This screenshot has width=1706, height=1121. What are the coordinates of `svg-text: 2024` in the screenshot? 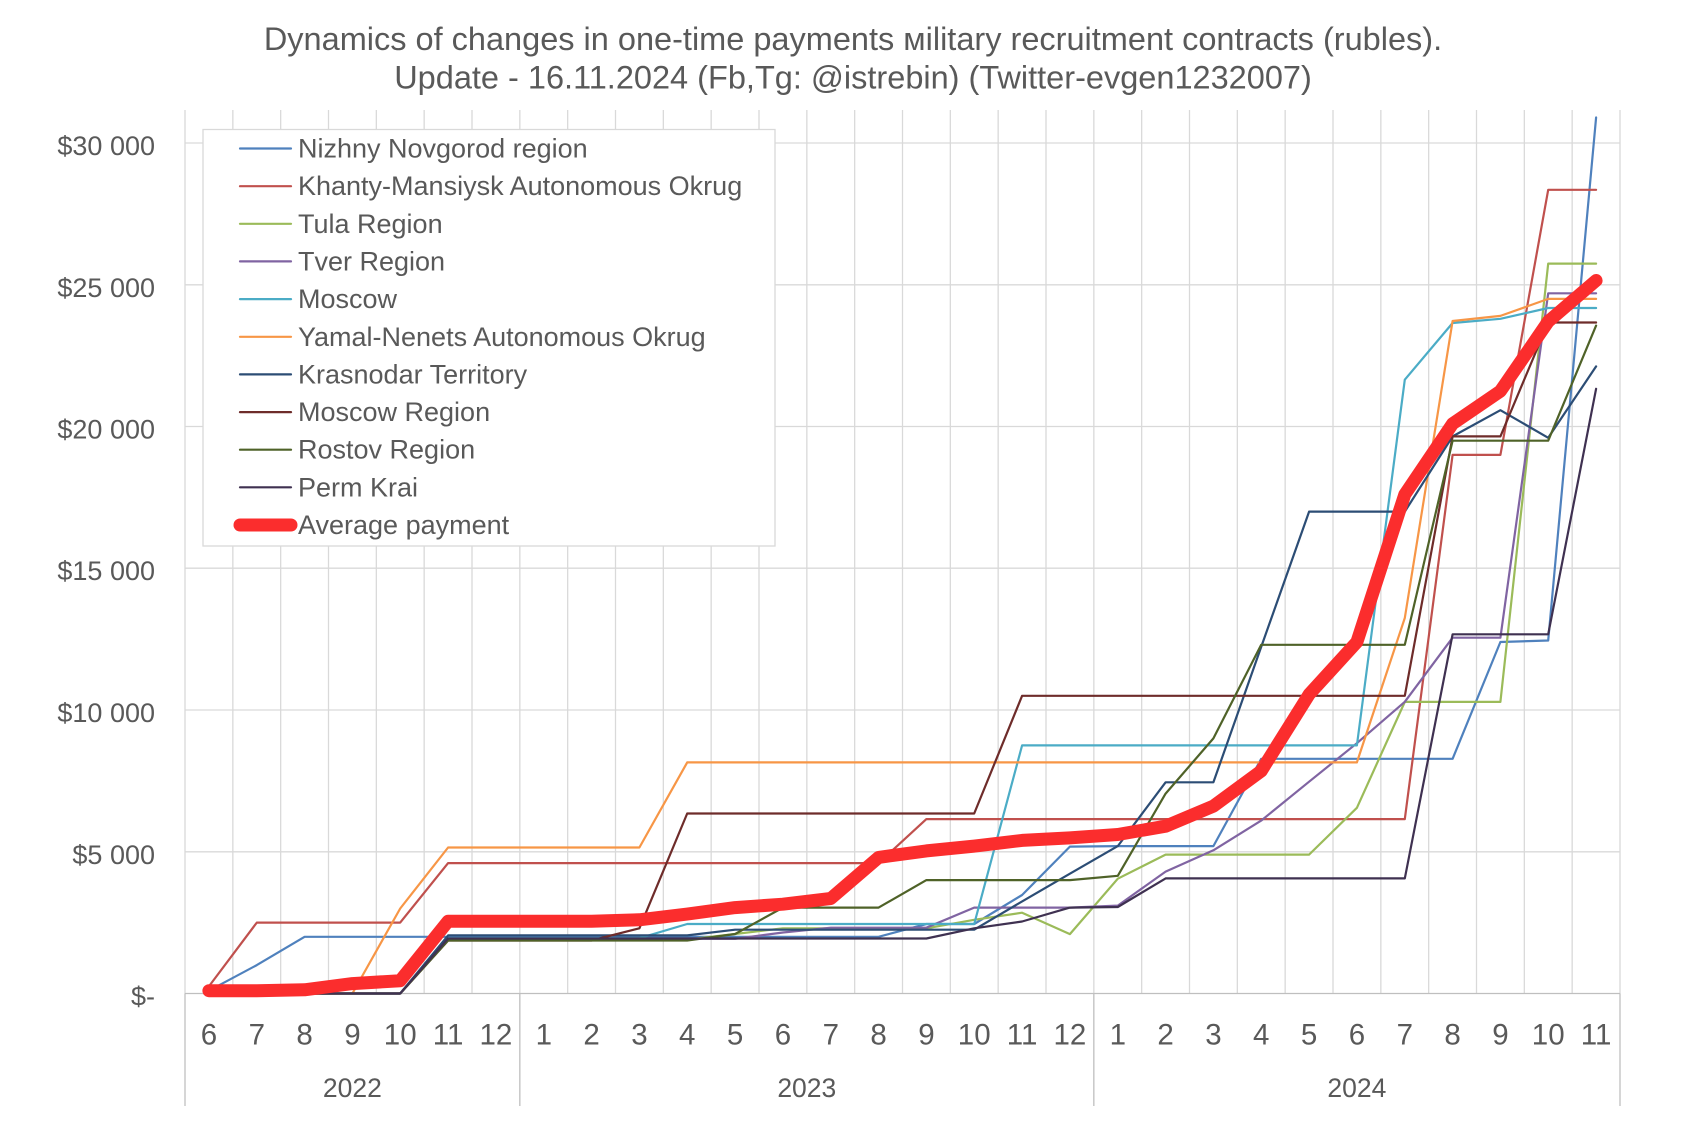 It's located at (1356, 1088).